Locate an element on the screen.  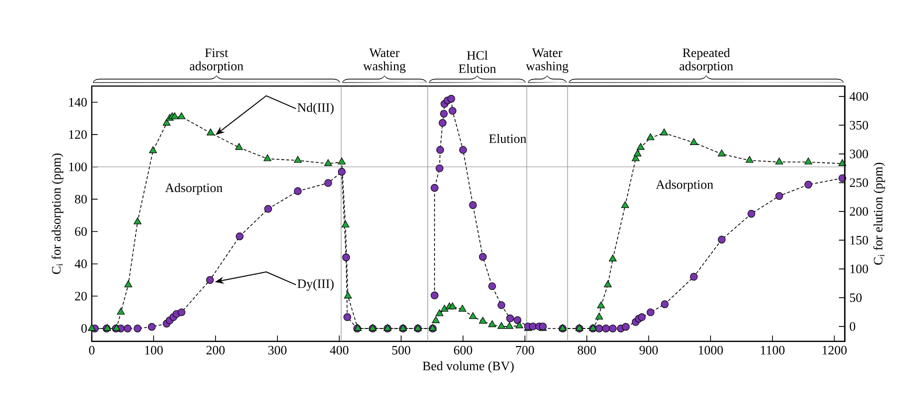
y2-tick-label: 300 is located at coordinates (859, 154).